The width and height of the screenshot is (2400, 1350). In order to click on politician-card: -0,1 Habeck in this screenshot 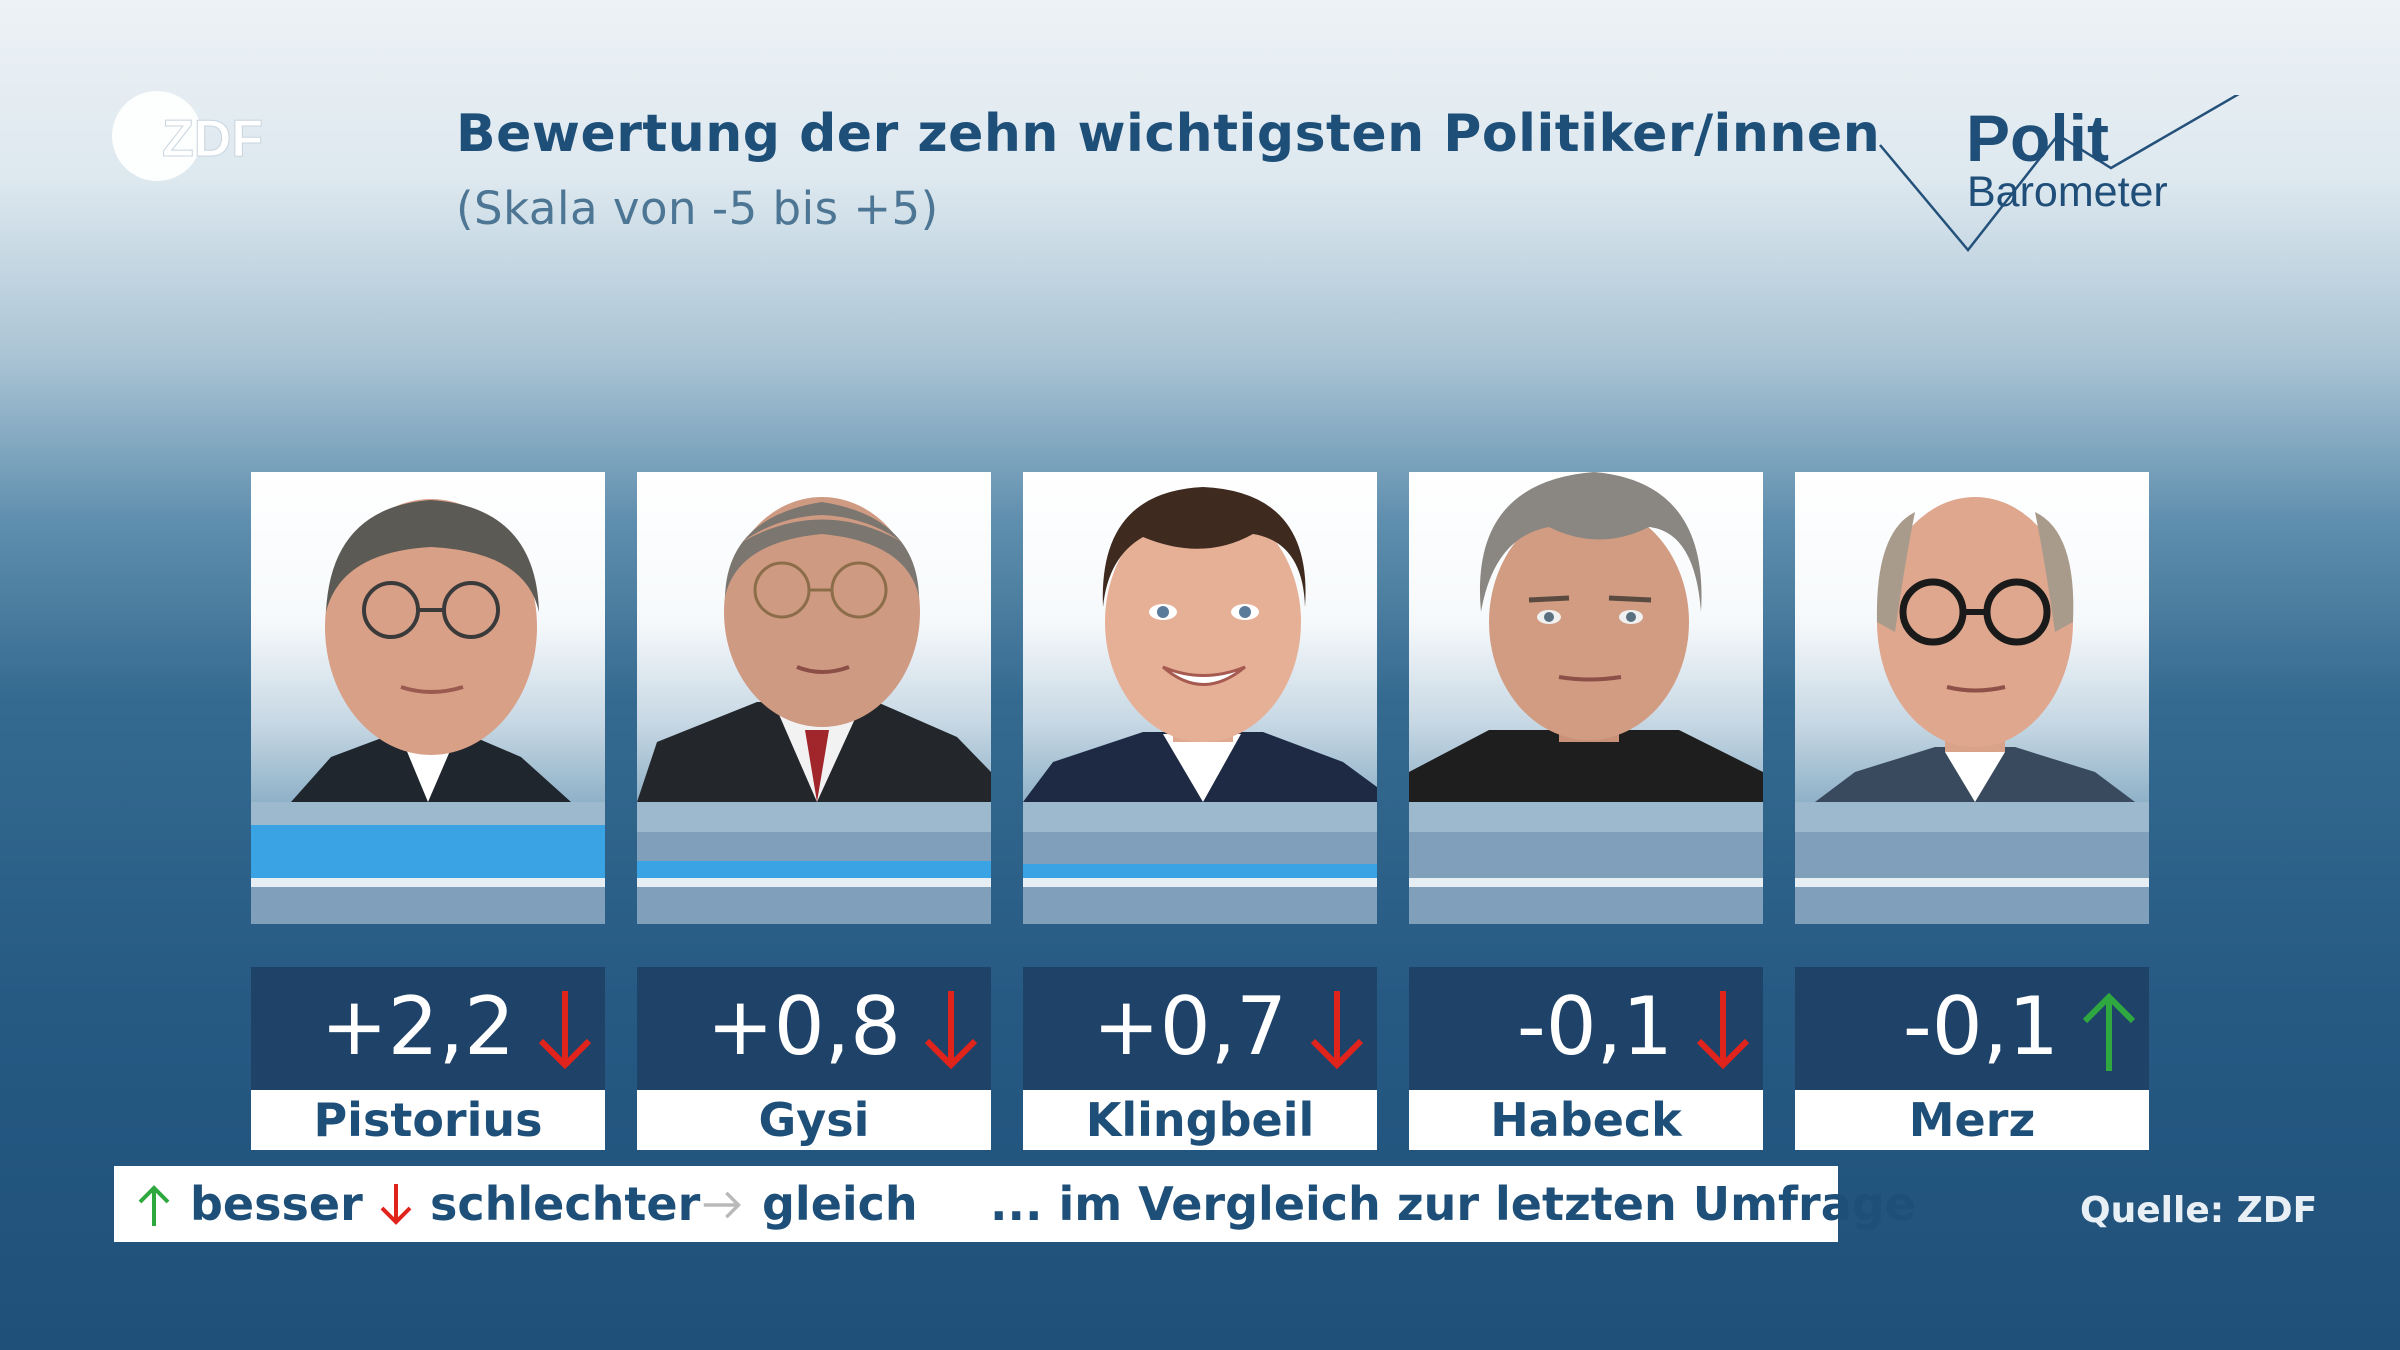, I will do `click(1586, 811)`.